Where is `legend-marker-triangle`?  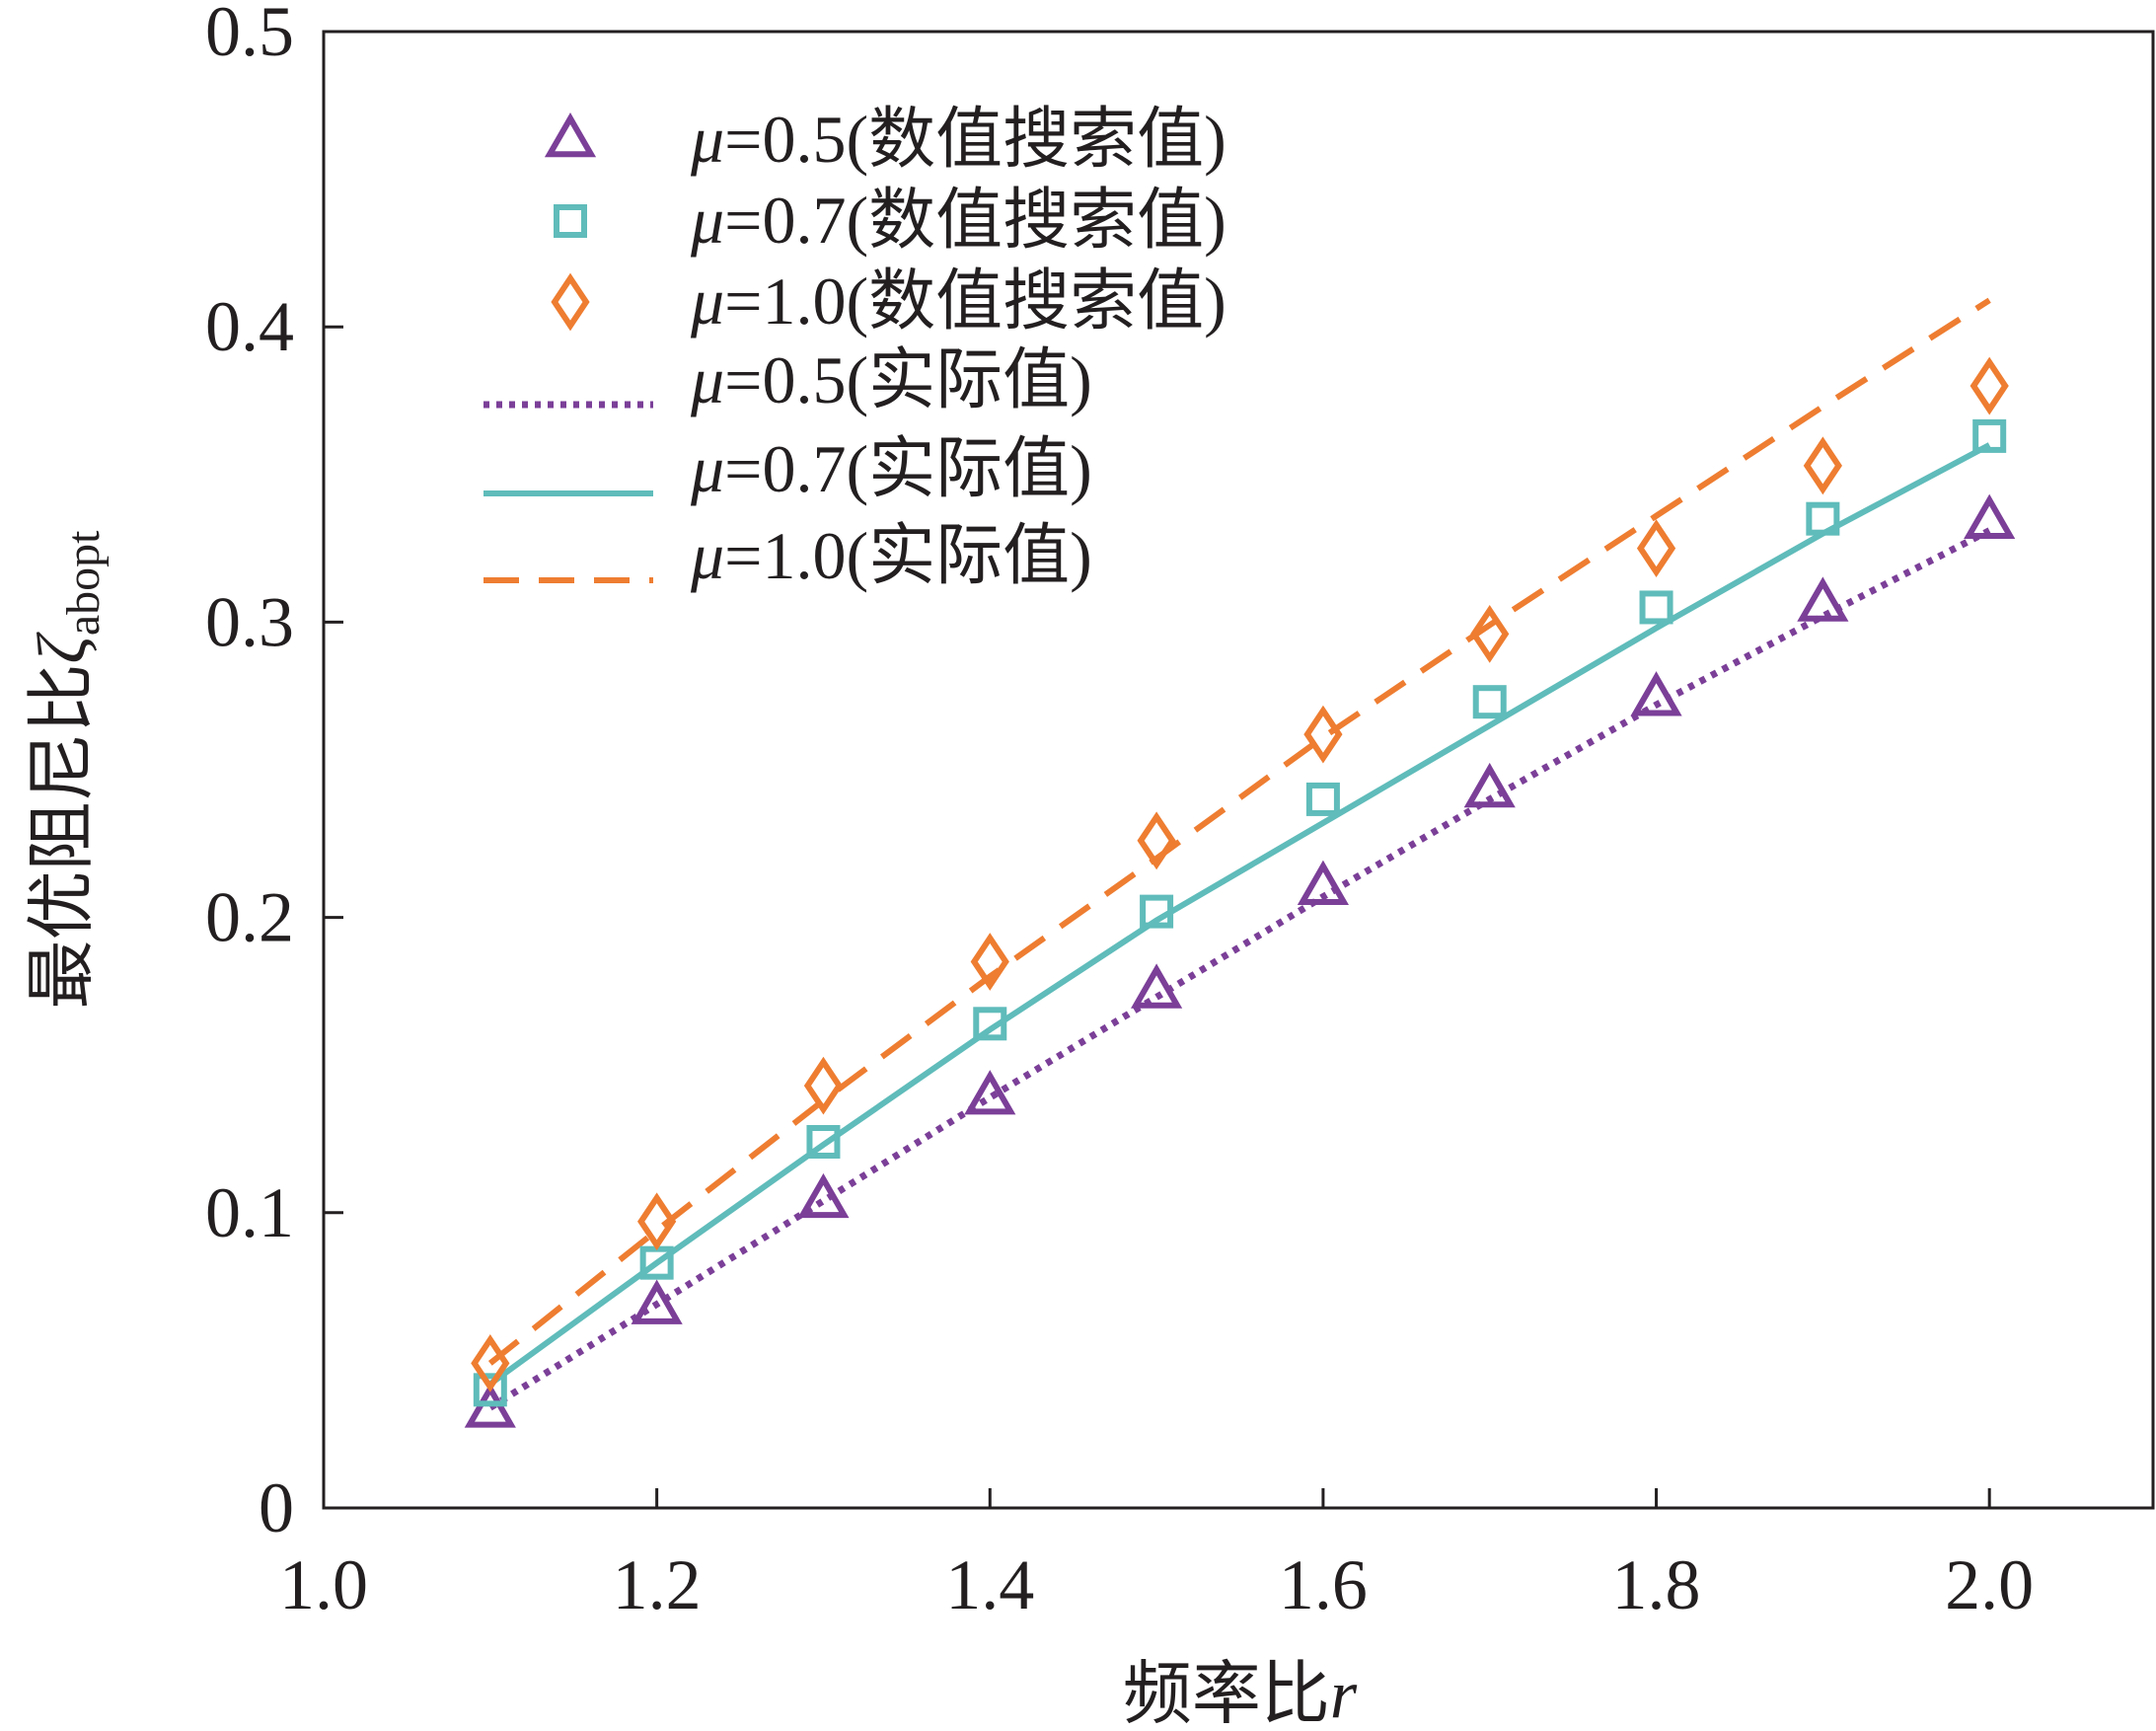
legend-marker-triangle is located at coordinates (570, 135).